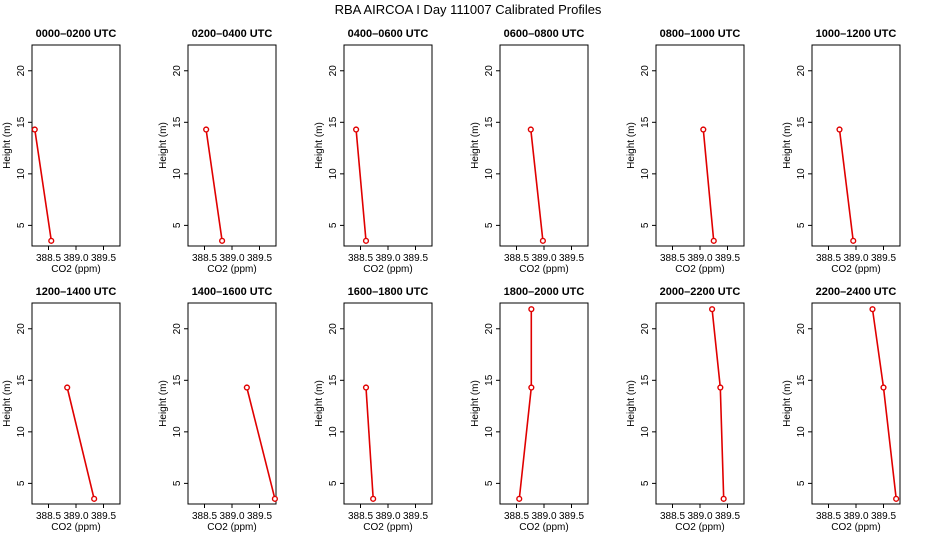 The image size is (936, 540). I want to click on panel-title: 0800–1000 UTC, so click(700, 34).